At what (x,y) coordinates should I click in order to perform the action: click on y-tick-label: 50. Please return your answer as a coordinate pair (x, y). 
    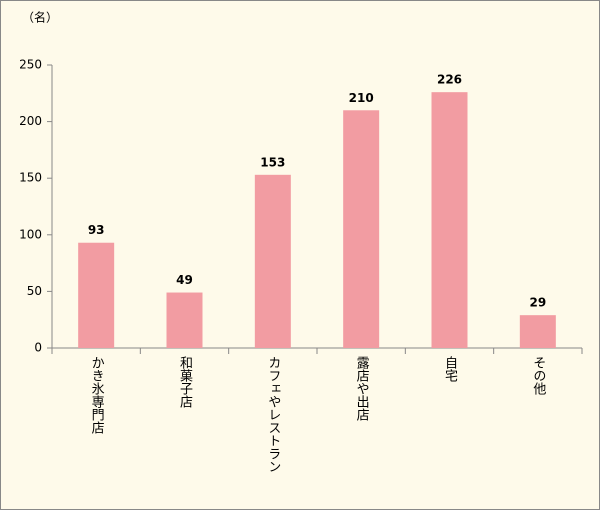
    Looking at the image, I should click on (34, 291).